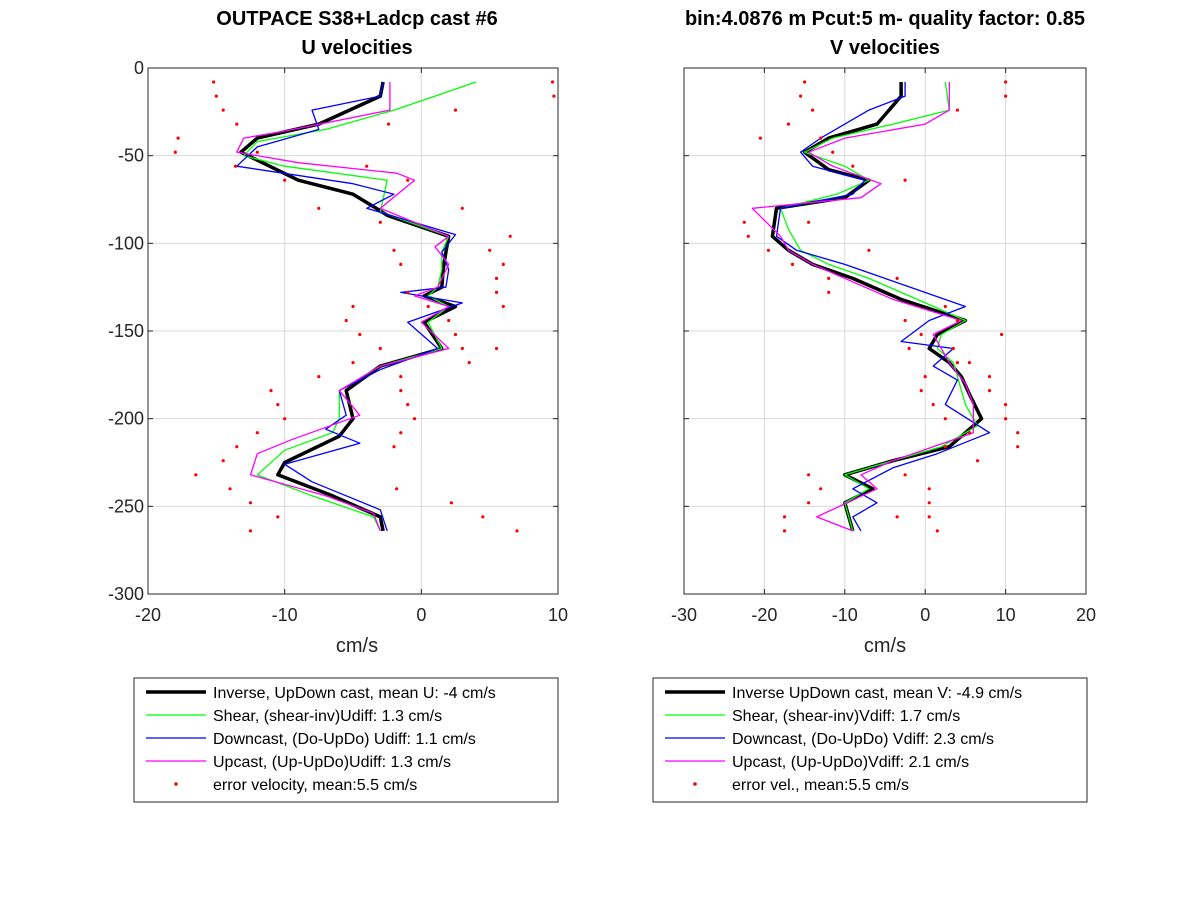 Image resolution: width=1200 pixels, height=900 pixels. Describe the element at coordinates (885, 48) in the screenshot. I see `right-panel-subtitle: V velocities` at that location.